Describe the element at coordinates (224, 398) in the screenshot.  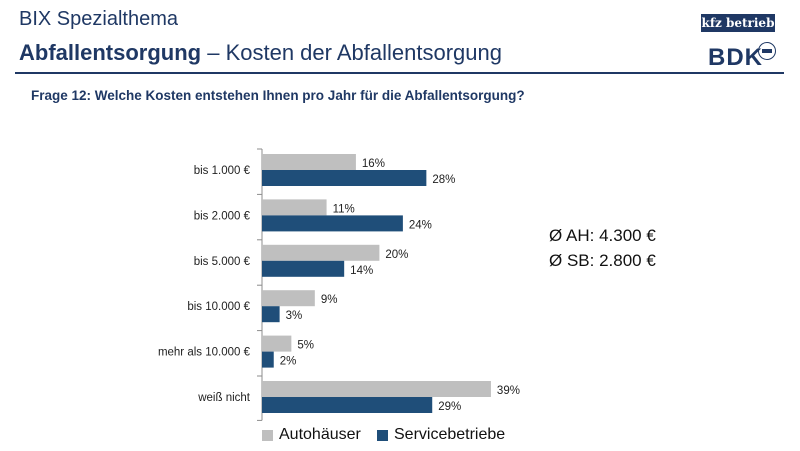
I see `category-label: weiß nicht` at that location.